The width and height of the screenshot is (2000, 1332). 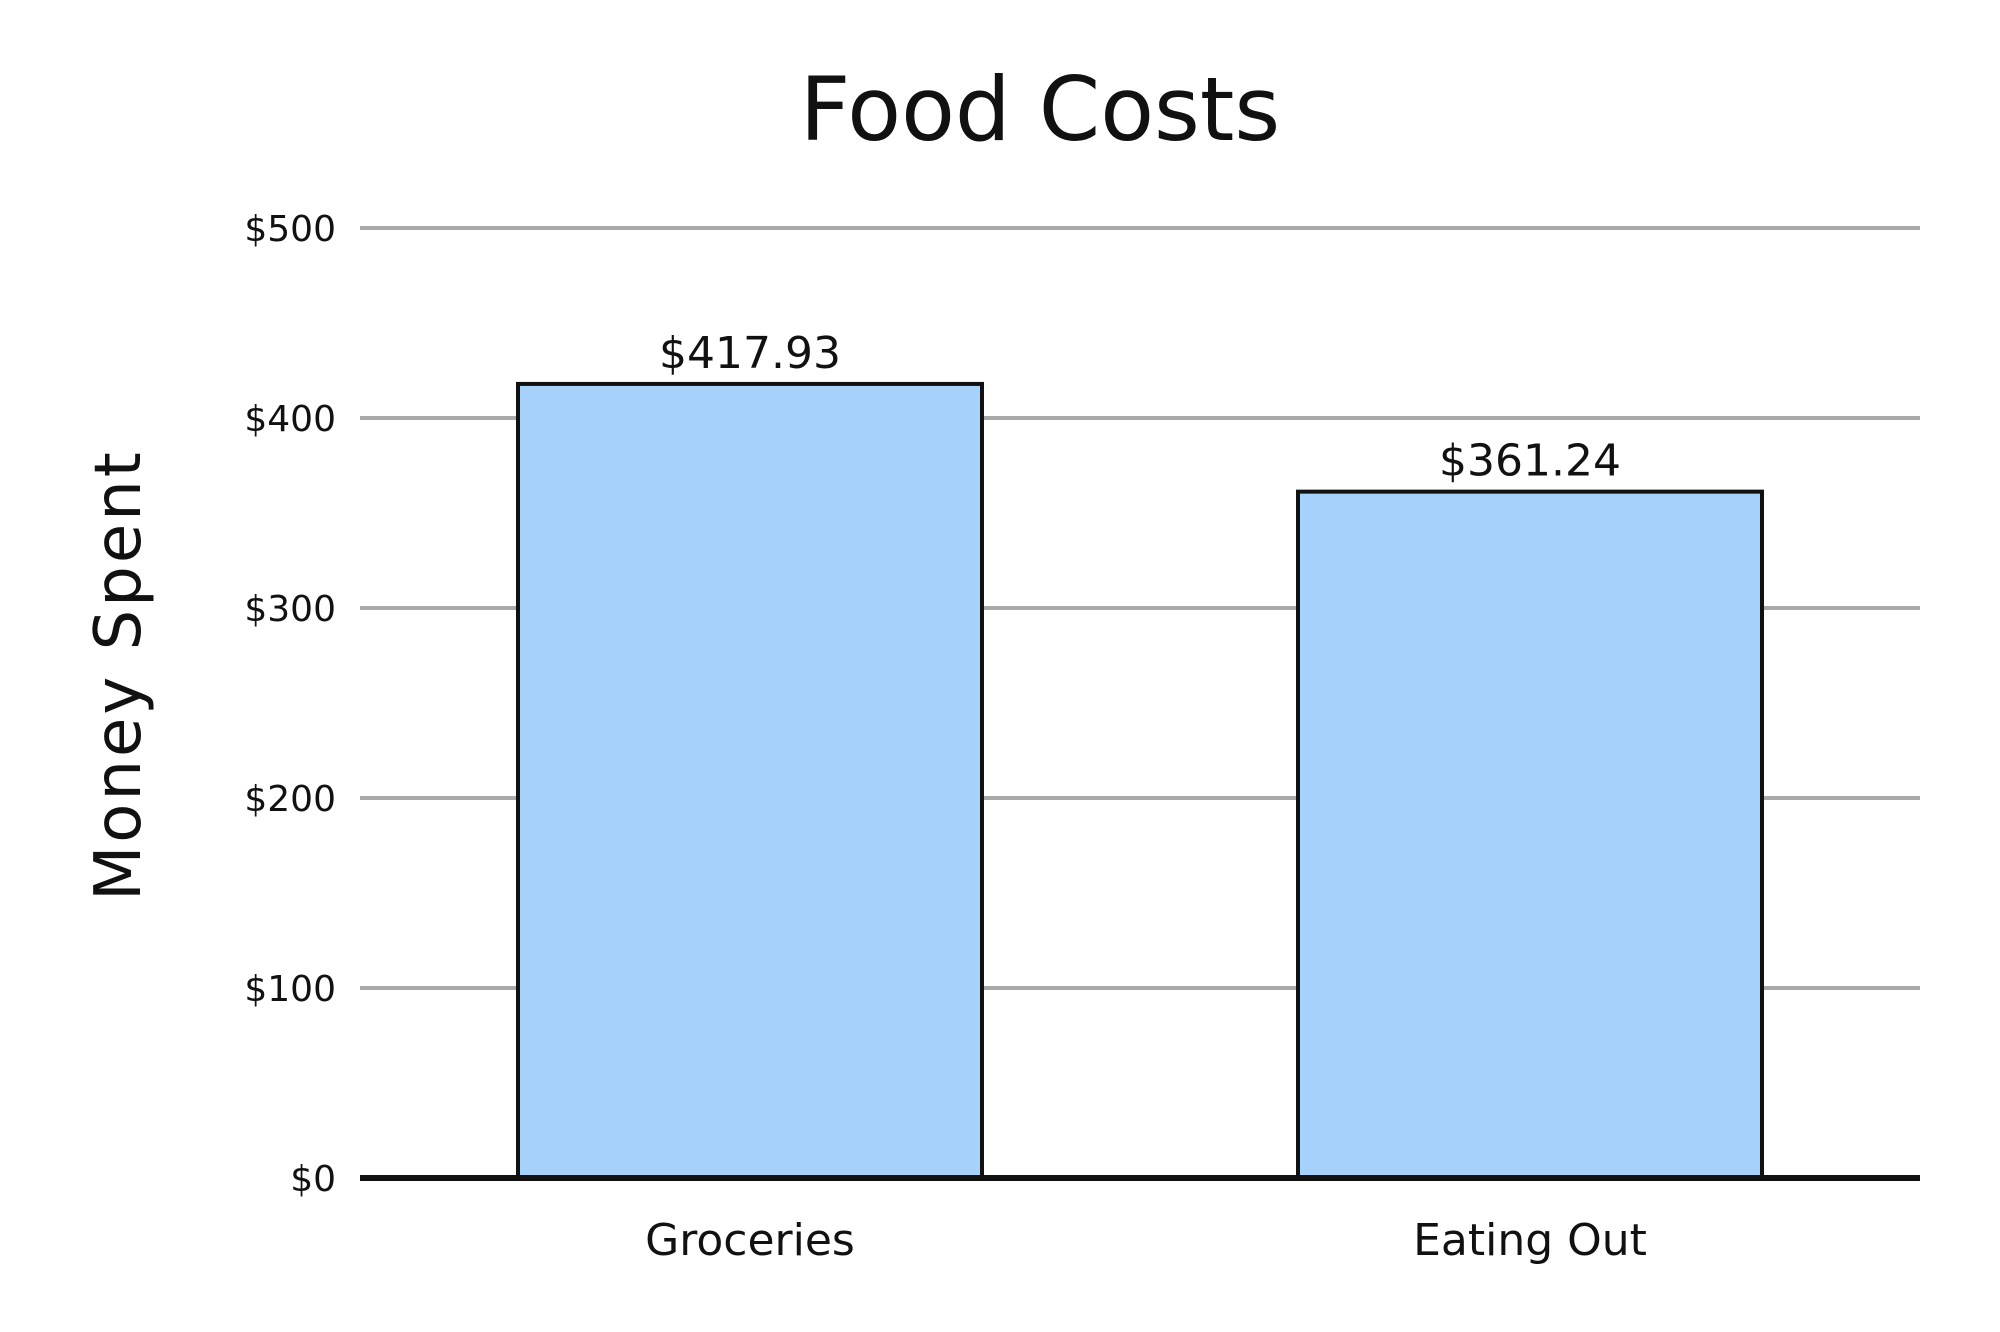 I want to click on x-tick-labels: Groceries Eating Out, so click(x=1146, y=1240).